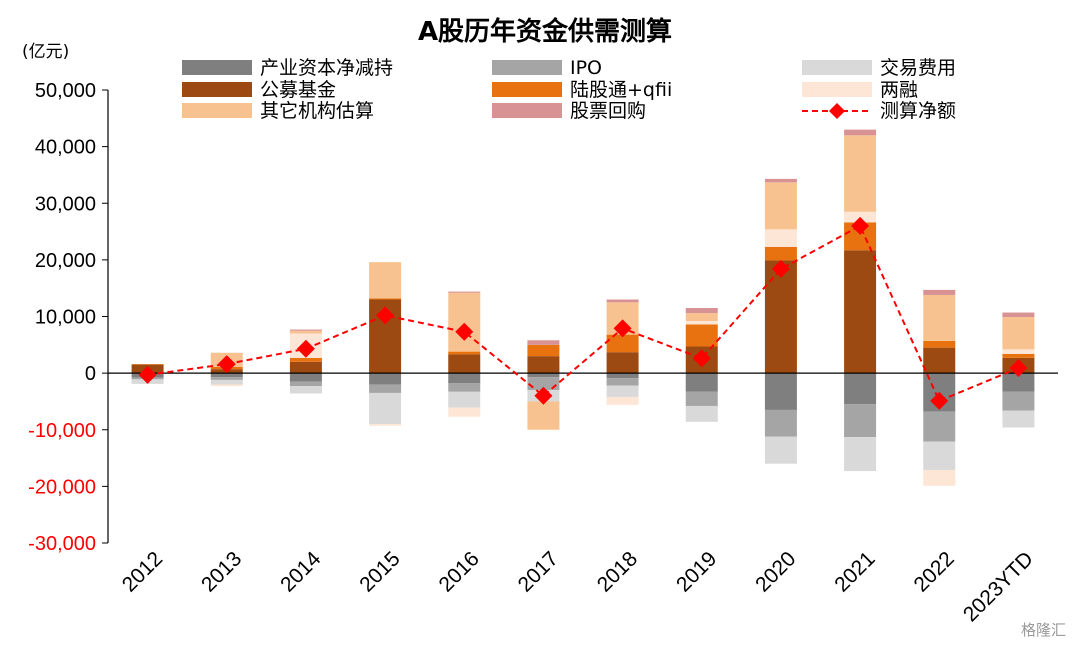 This screenshot has width=1074, height=646. What do you see at coordinates (65, 261) in the screenshot?
I see `y-tick-label: 20,000` at bounding box center [65, 261].